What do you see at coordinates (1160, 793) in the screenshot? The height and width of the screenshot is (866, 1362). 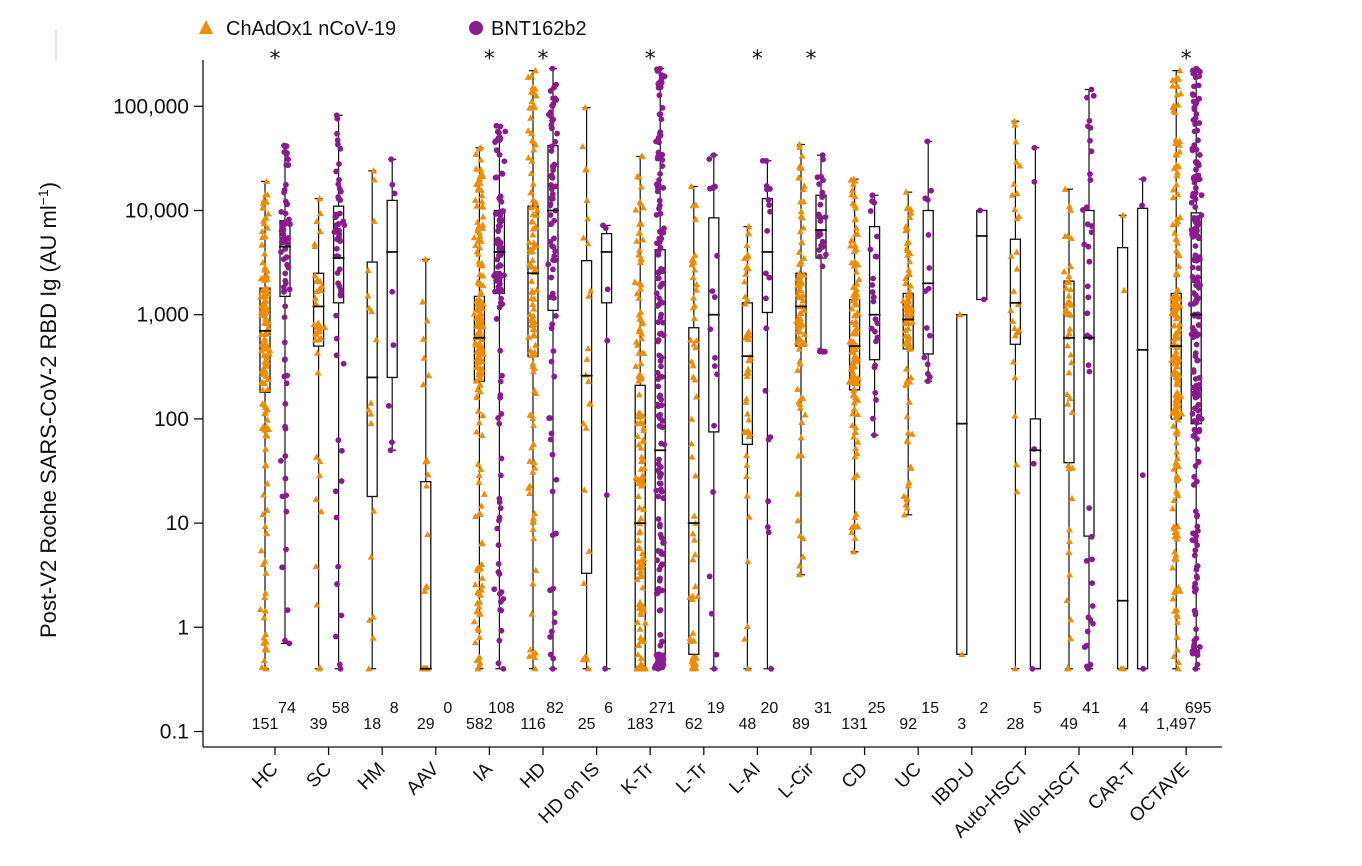 I see `x-tick-label: OCTAVE` at bounding box center [1160, 793].